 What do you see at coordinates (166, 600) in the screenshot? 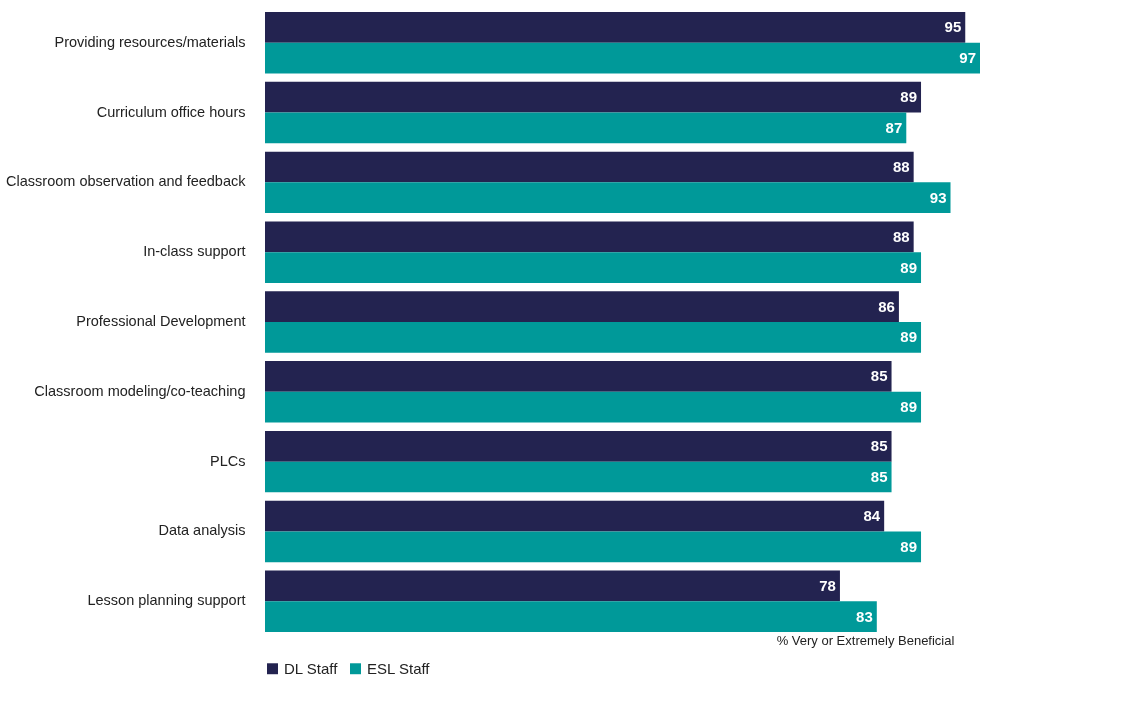
I see `y-tick-label: Lesson planning support` at bounding box center [166, 600].